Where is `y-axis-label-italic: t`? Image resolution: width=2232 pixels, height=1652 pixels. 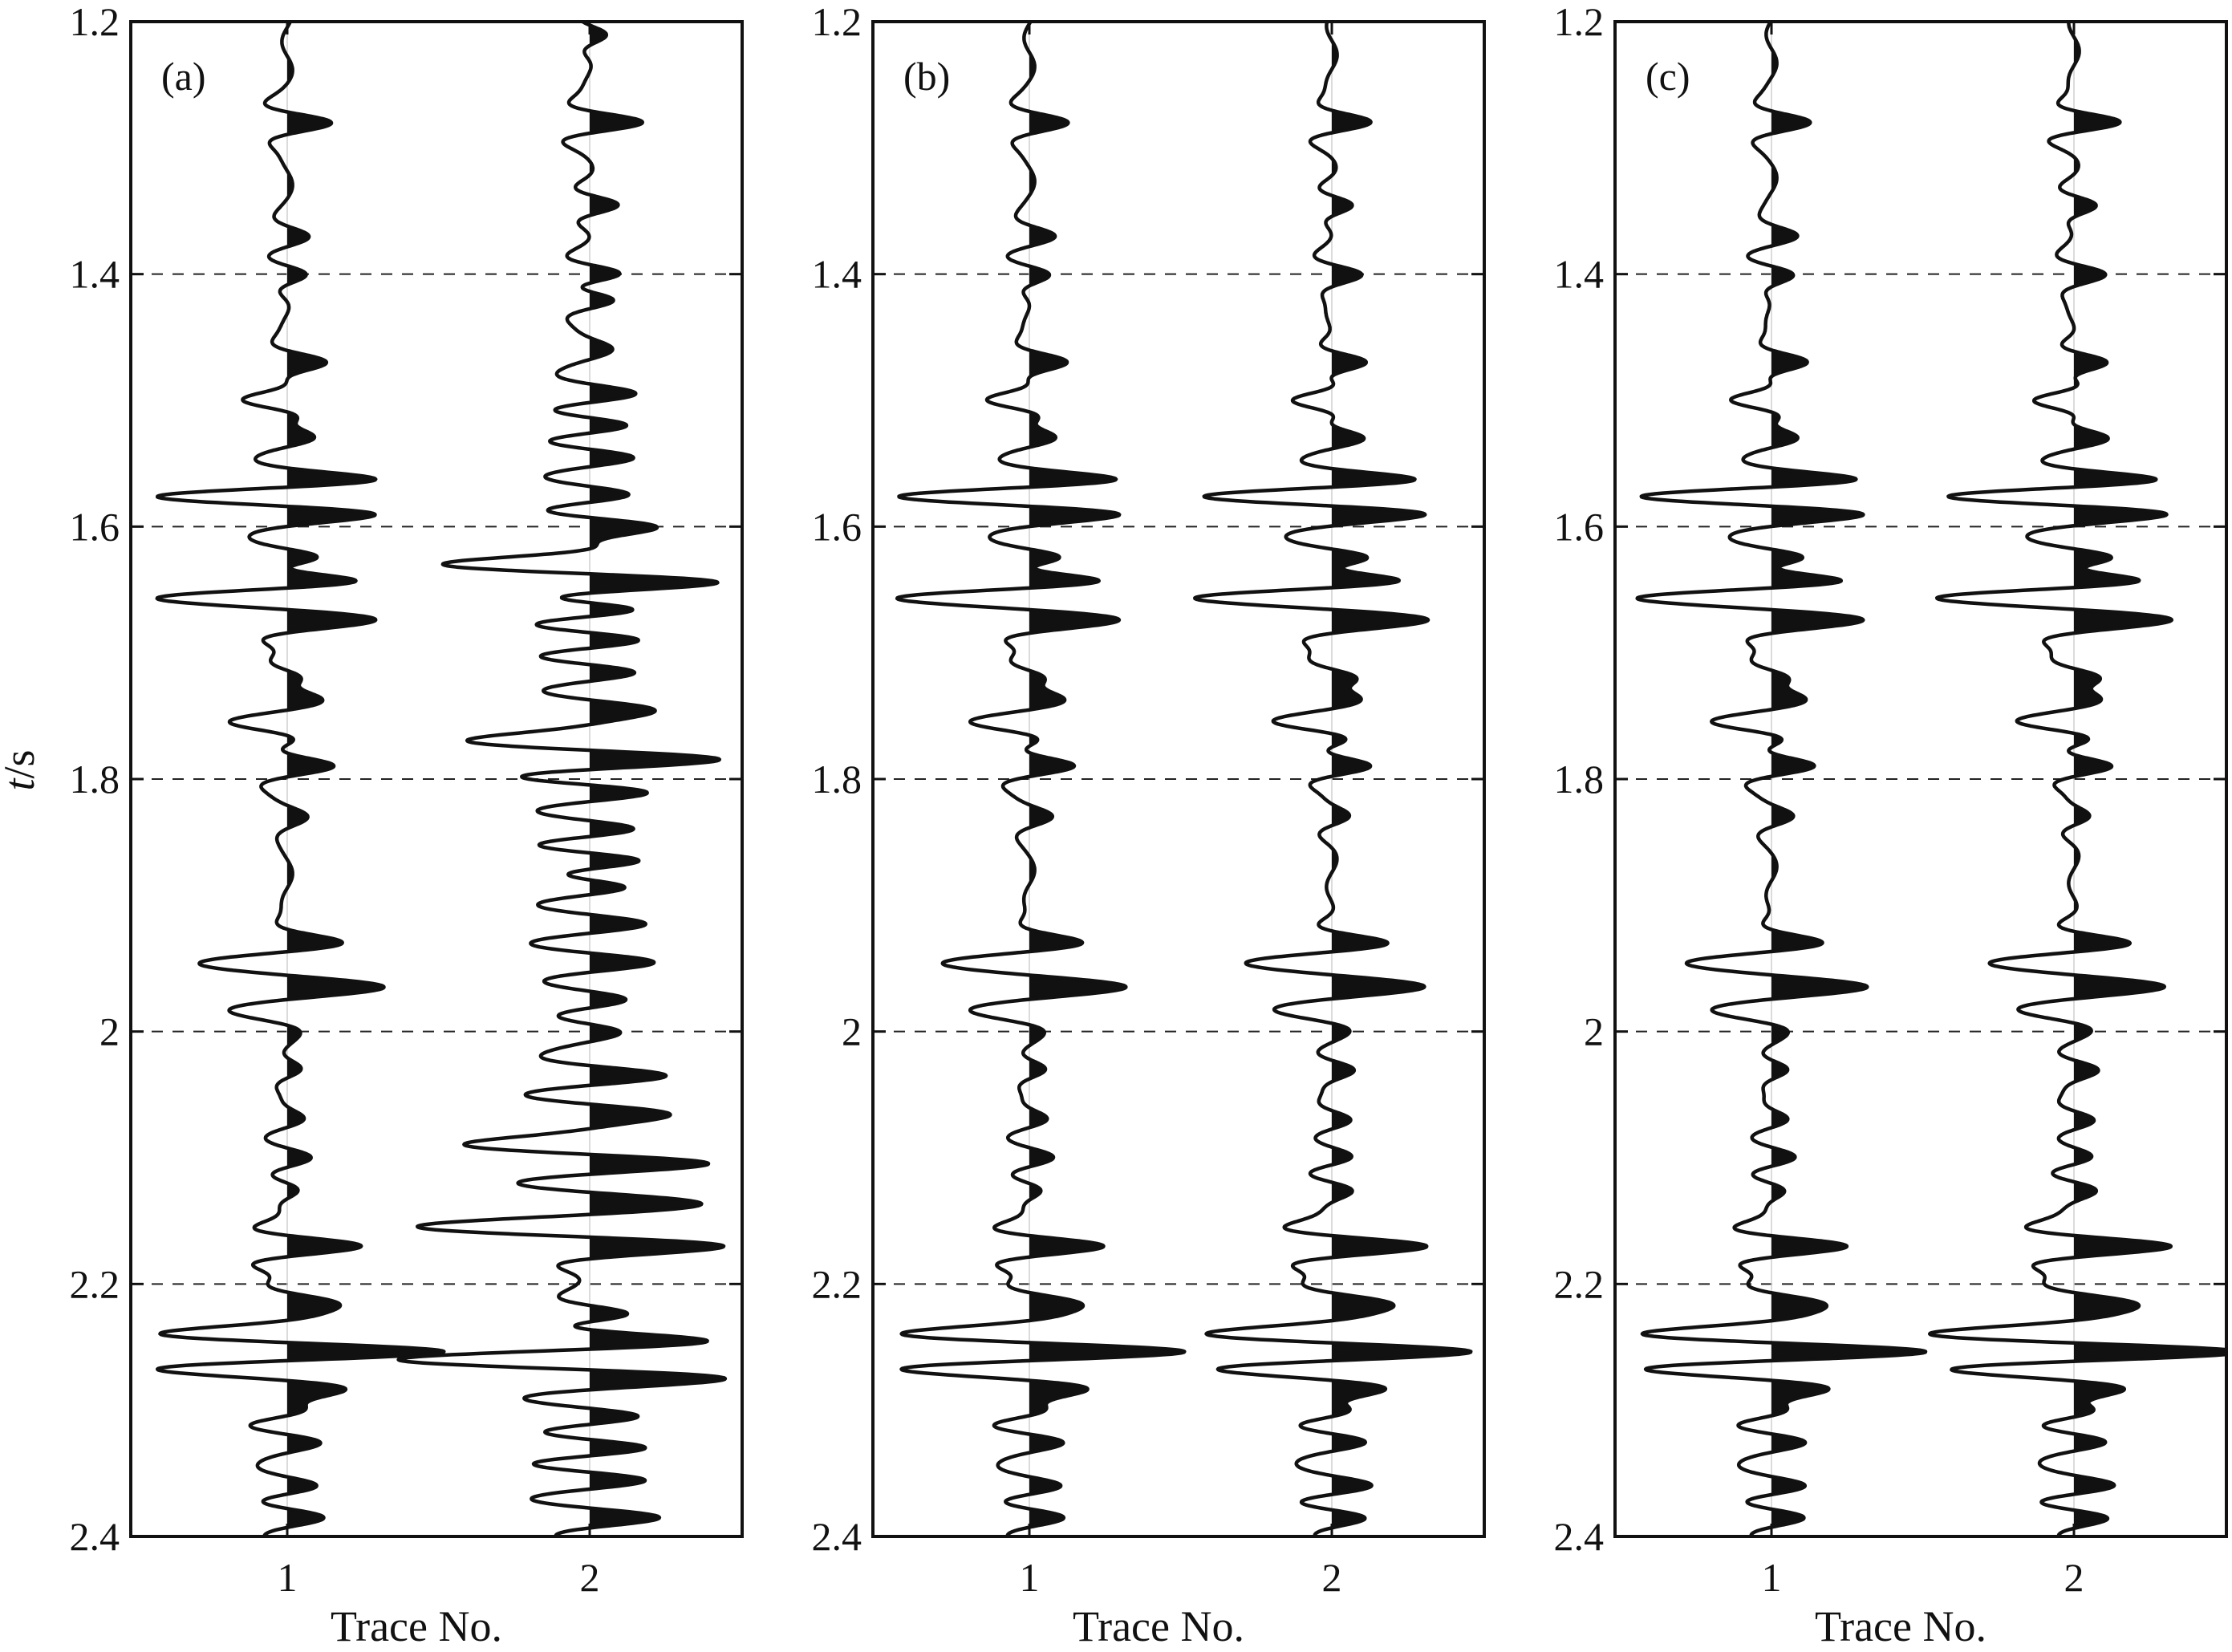
y-axis-label-italic: t is located at coordinates (21, 784).